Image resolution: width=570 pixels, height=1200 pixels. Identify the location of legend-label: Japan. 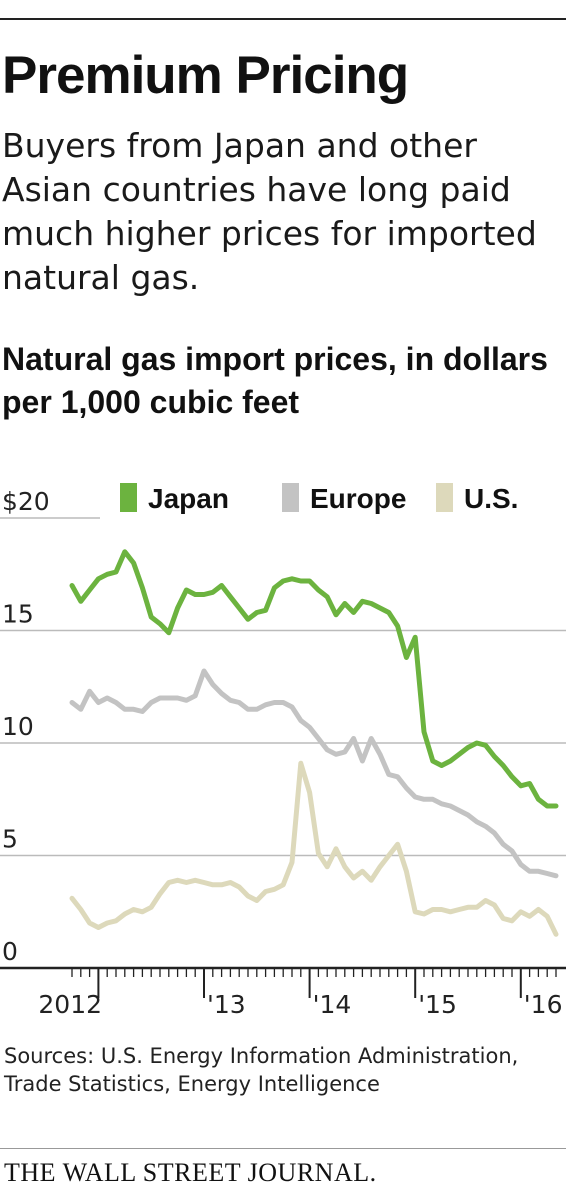
(188, 498).